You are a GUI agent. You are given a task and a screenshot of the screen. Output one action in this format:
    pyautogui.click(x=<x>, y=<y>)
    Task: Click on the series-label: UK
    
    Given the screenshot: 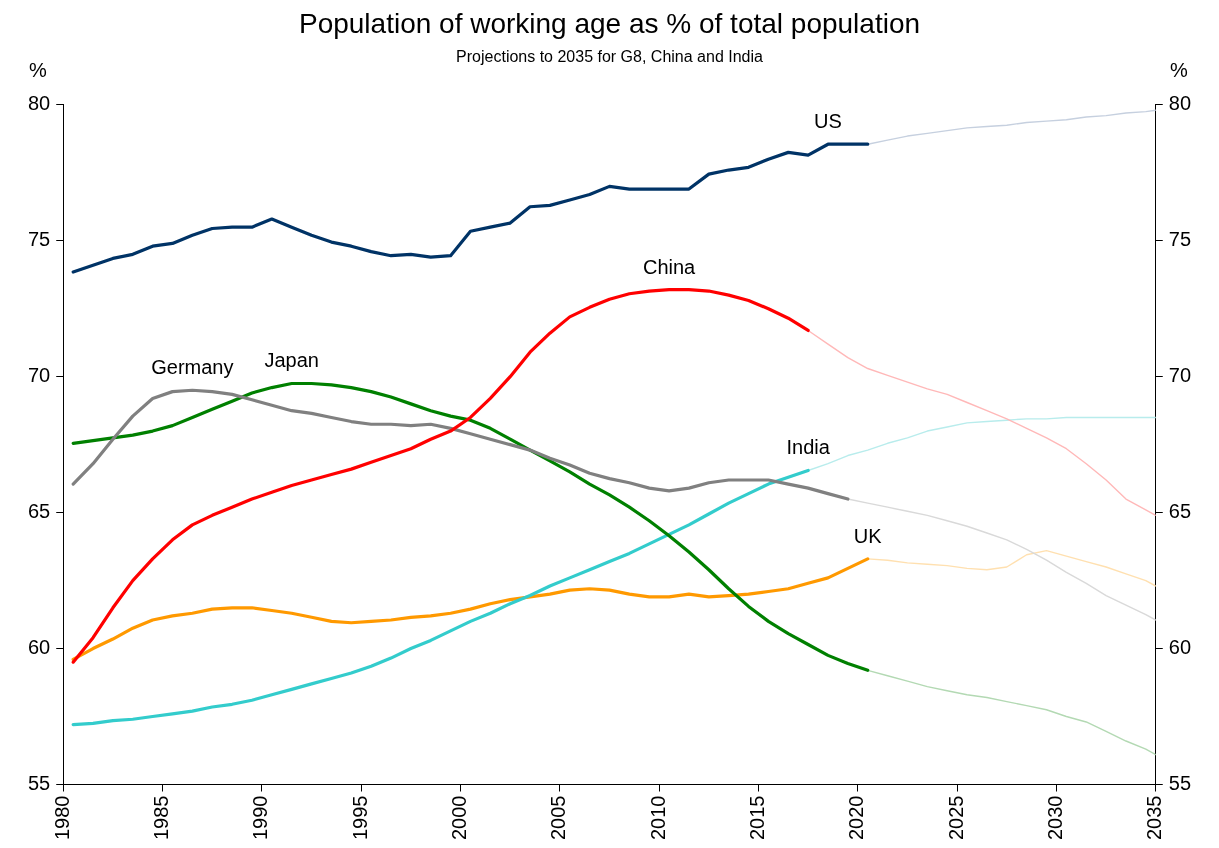 What is the action you would take?
    pyautogui.click(x=868, y=535)
    